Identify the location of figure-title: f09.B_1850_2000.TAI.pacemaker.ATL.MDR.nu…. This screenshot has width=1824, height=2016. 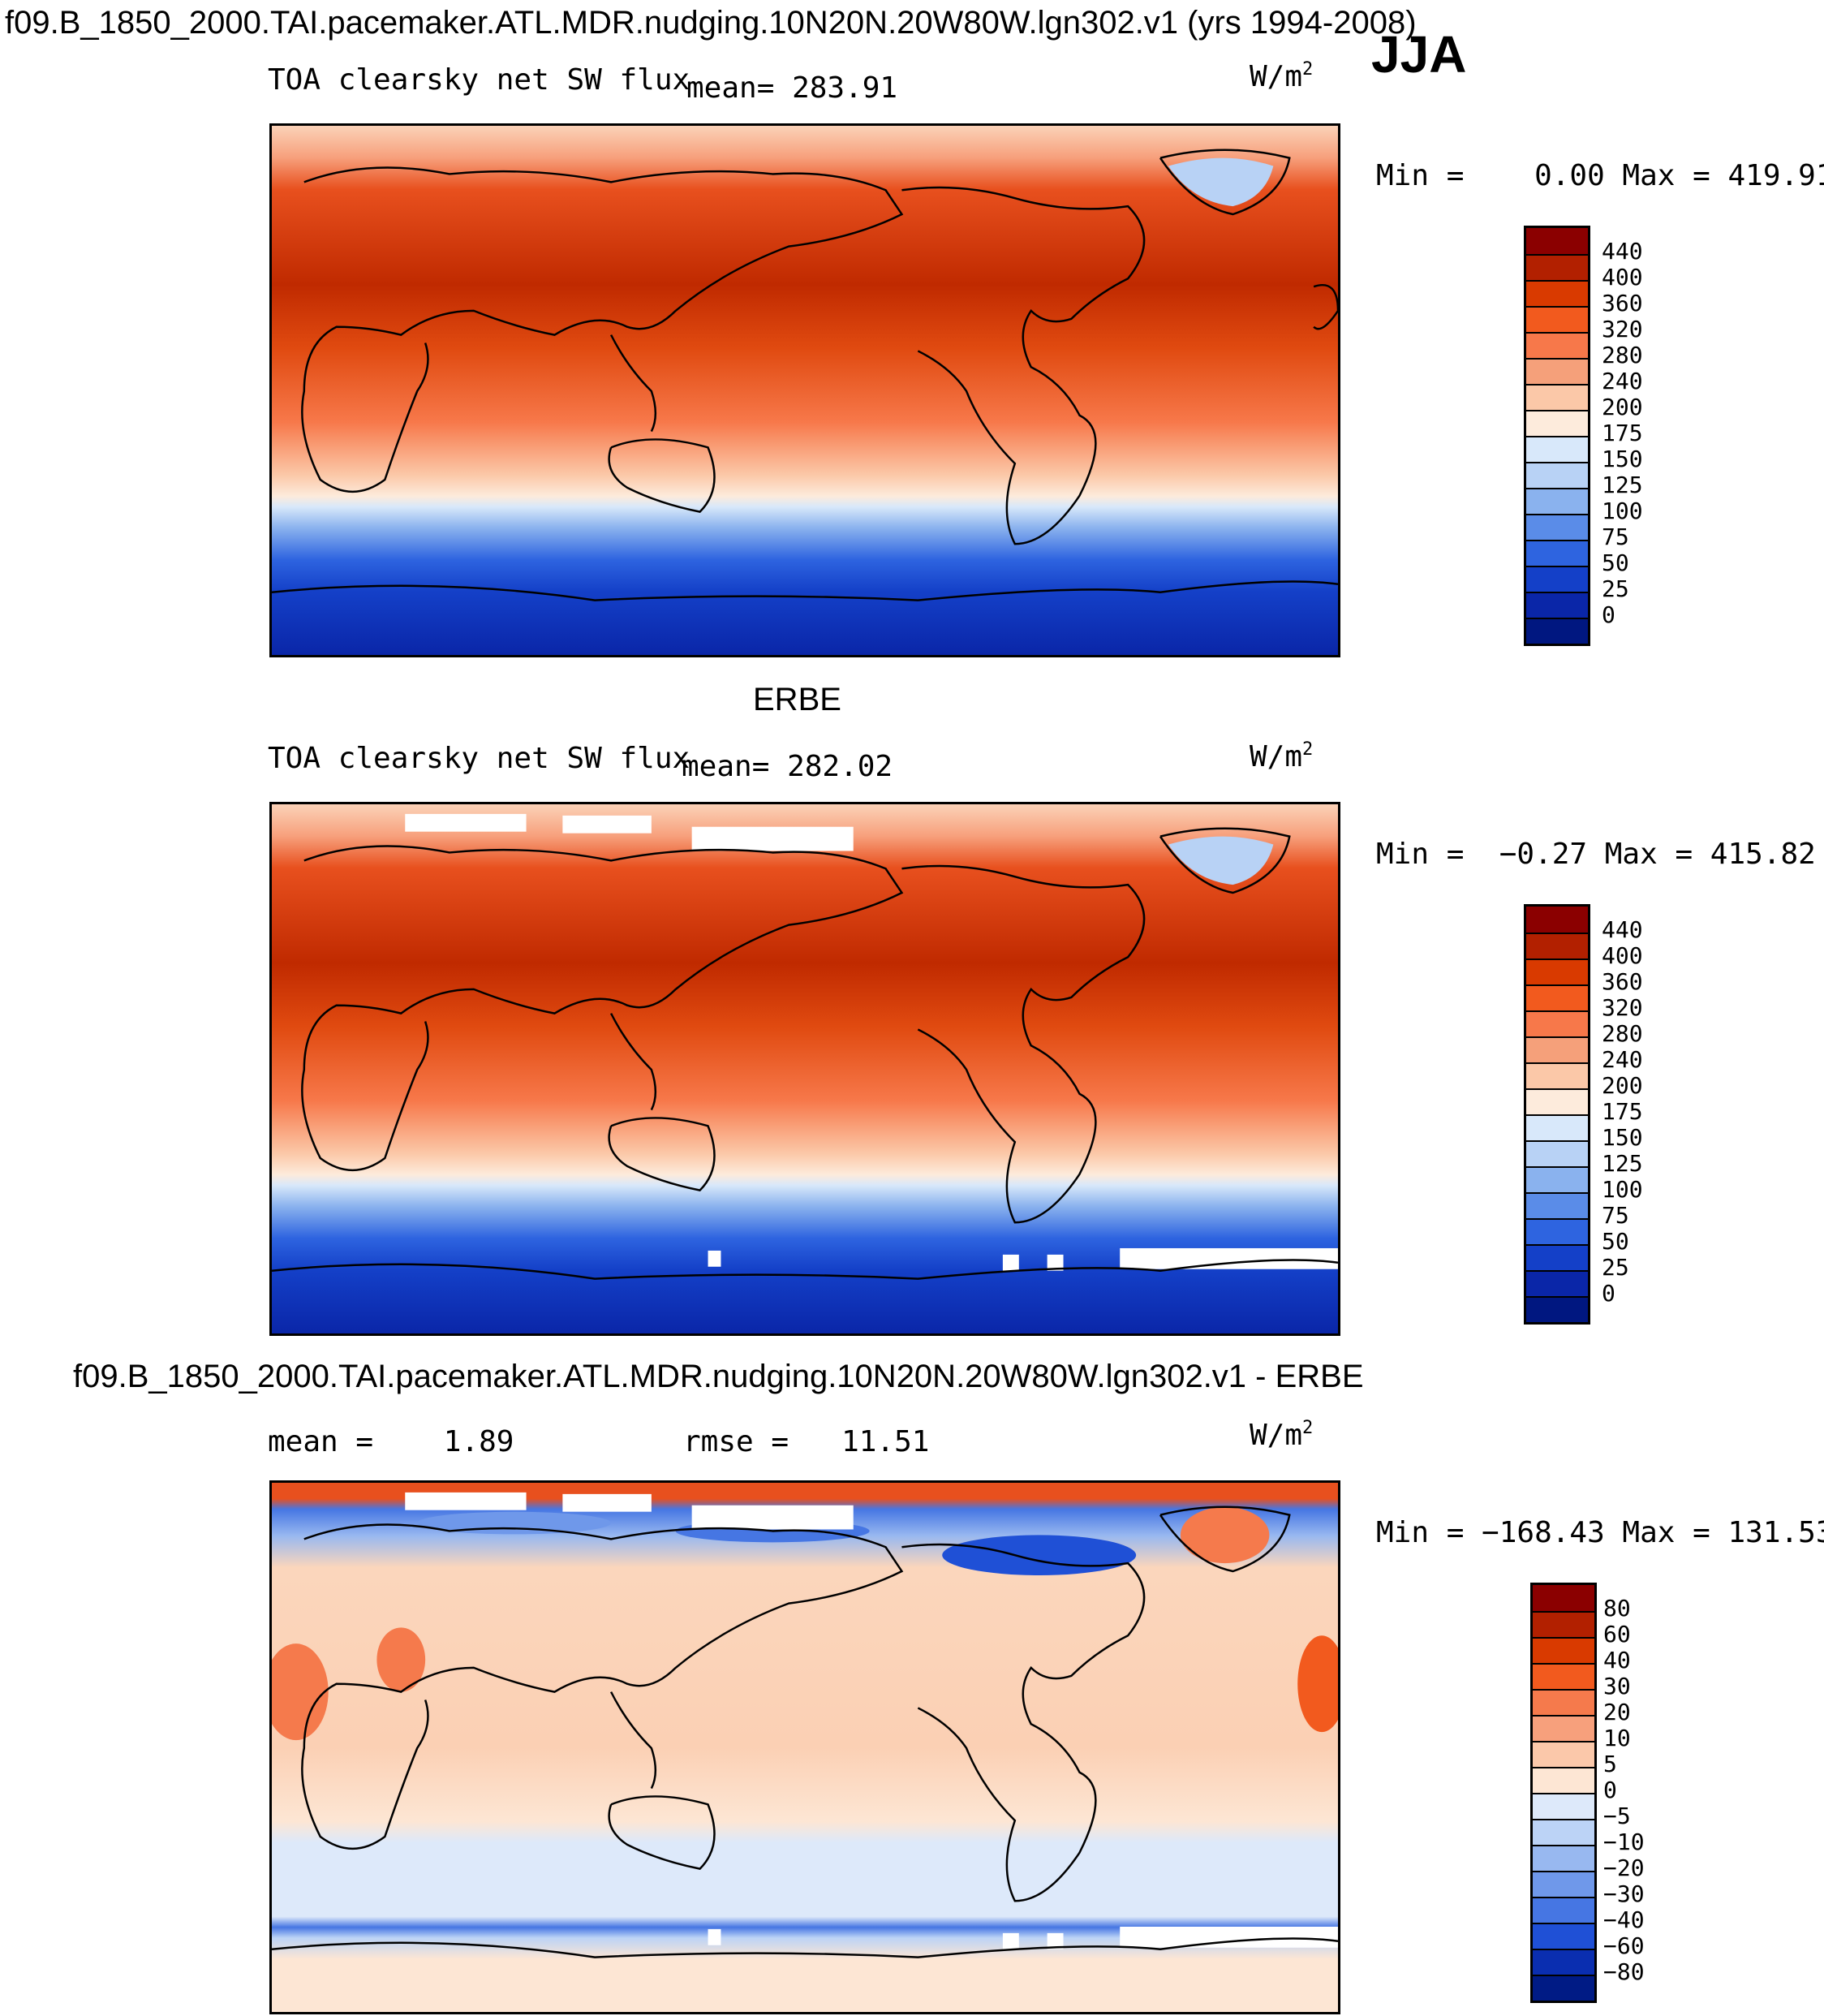
(711, 23).